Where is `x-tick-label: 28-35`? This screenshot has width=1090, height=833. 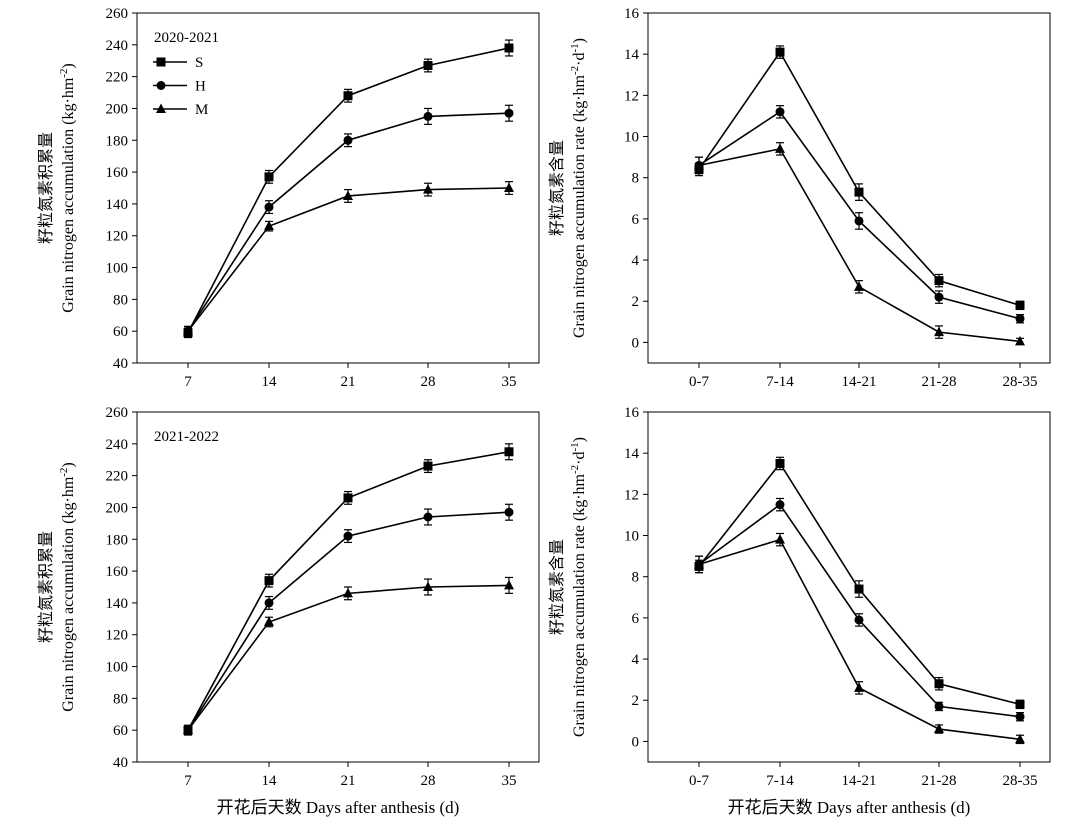
x-tick-label: 28-35 is located at coordinates (1020, 781).